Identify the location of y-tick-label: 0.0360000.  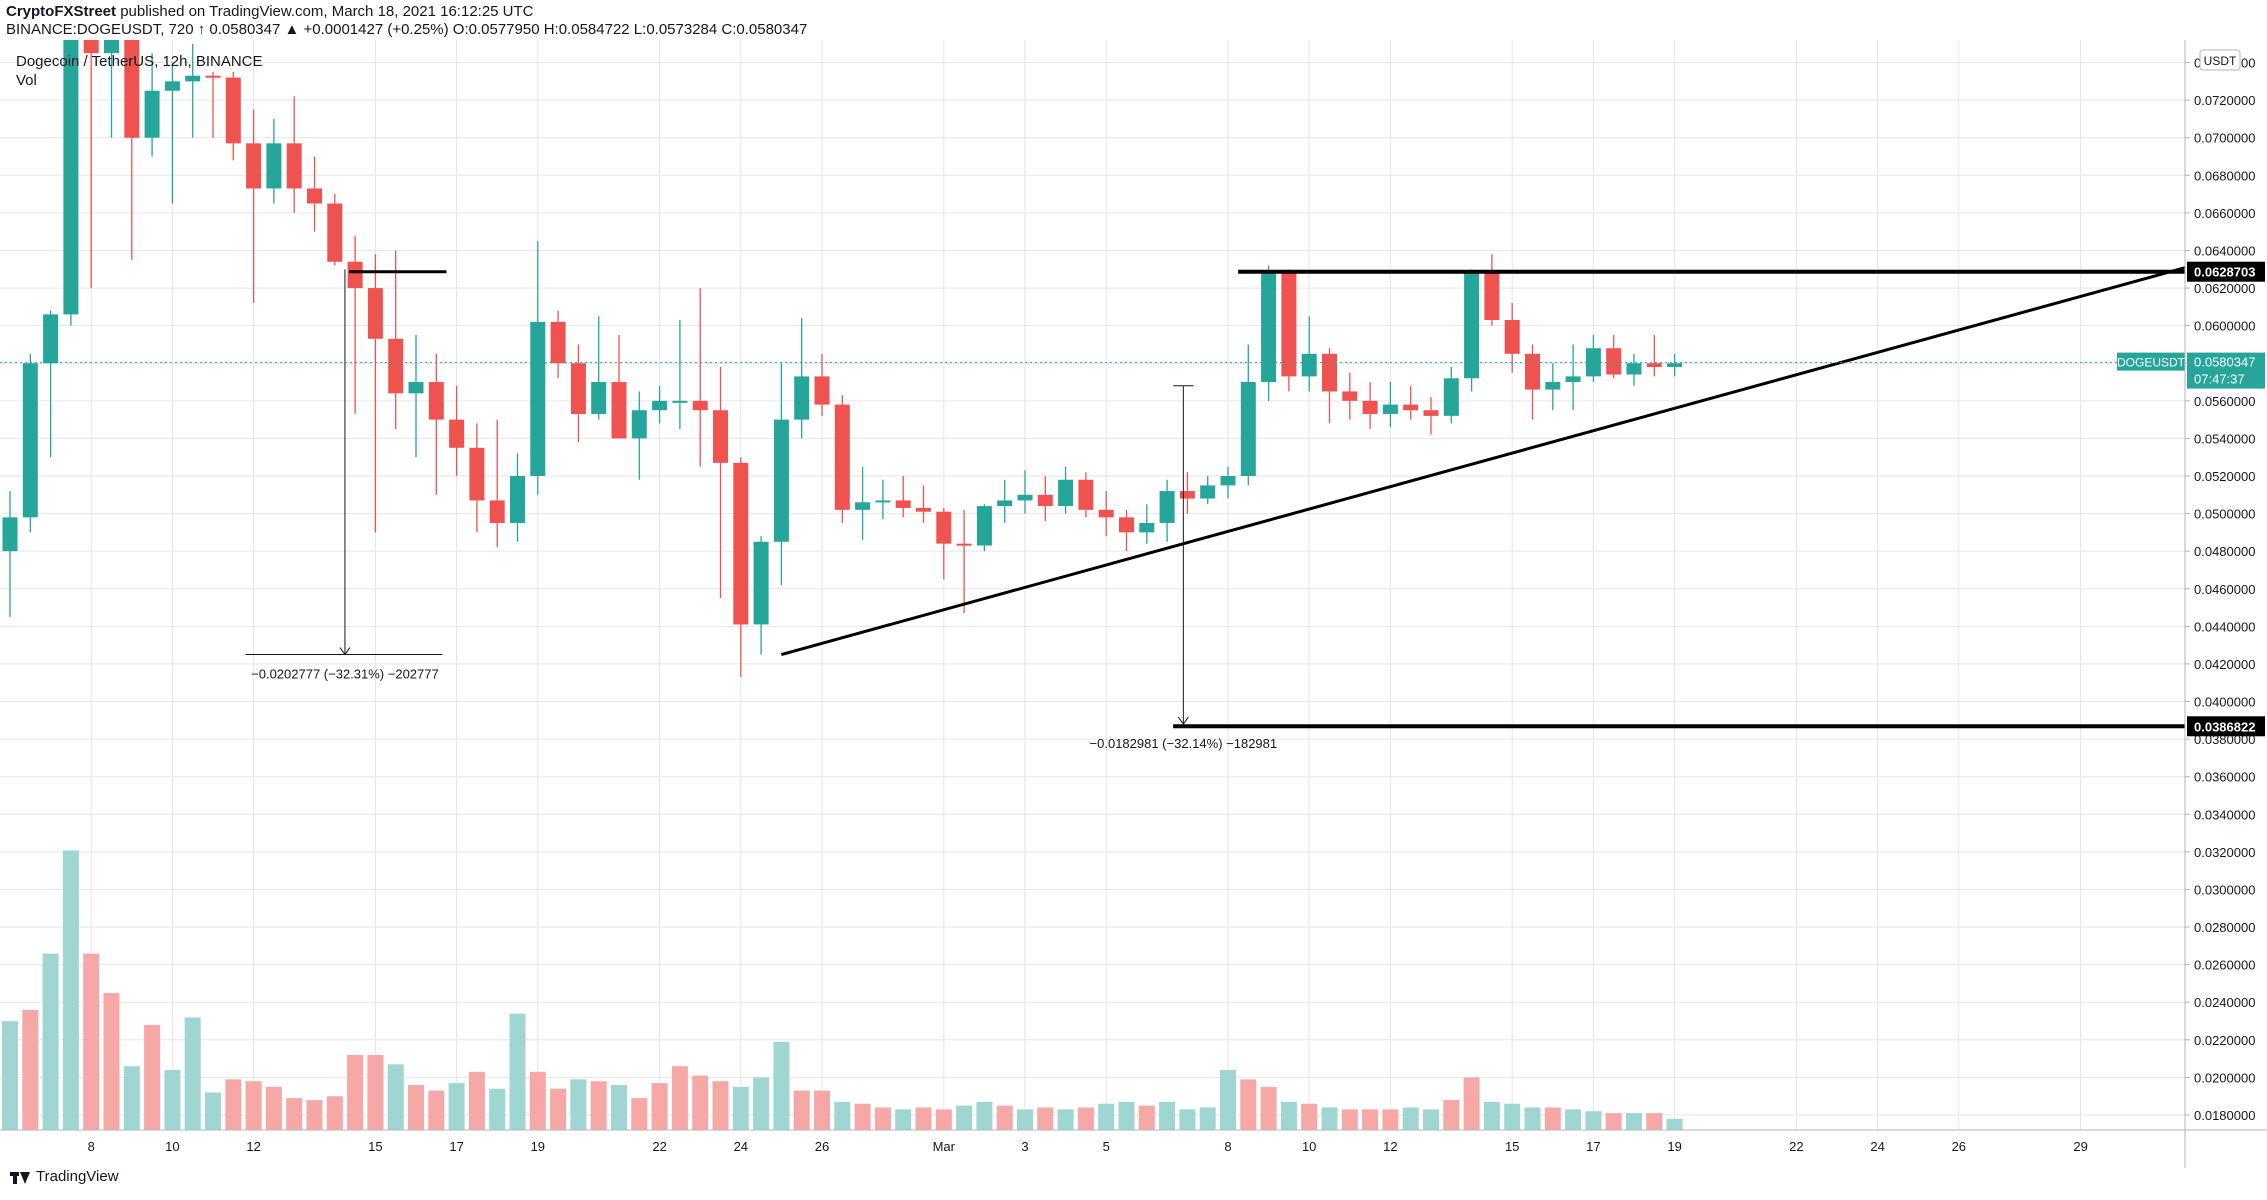
(2224, 777).